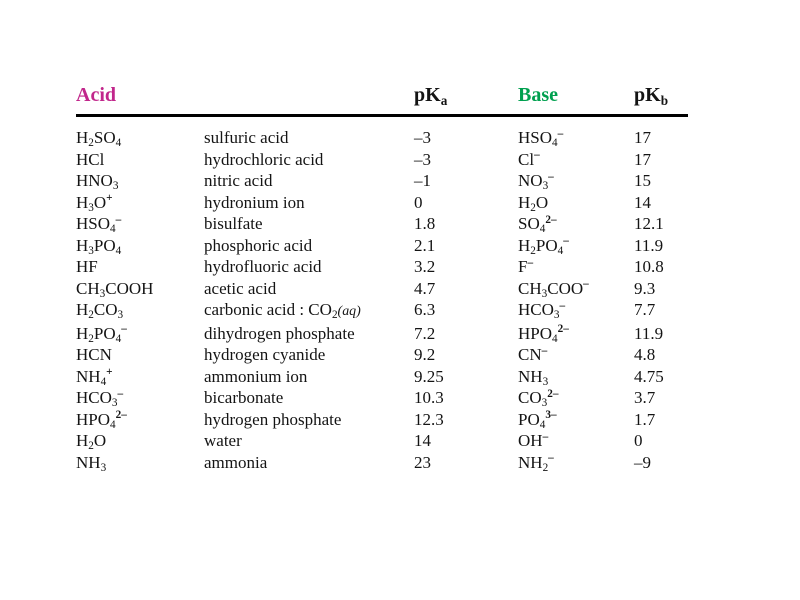  I want to click on pka-value-cell: 7.2, so click(425, 333).